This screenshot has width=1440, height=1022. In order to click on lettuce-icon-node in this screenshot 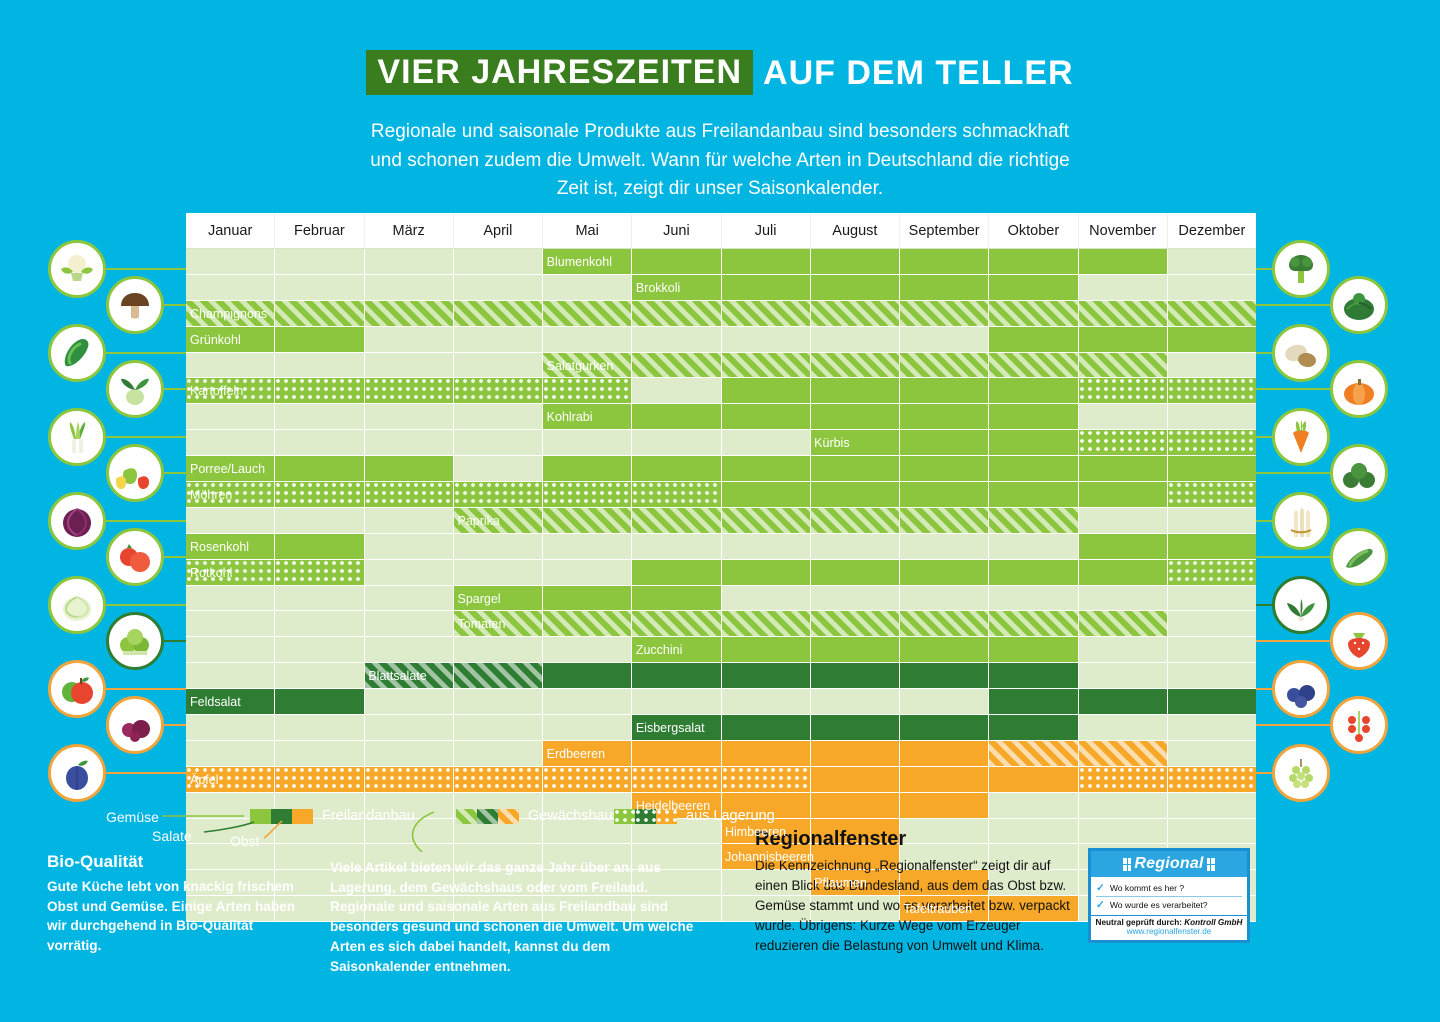, I will do `click(117, 605)`.